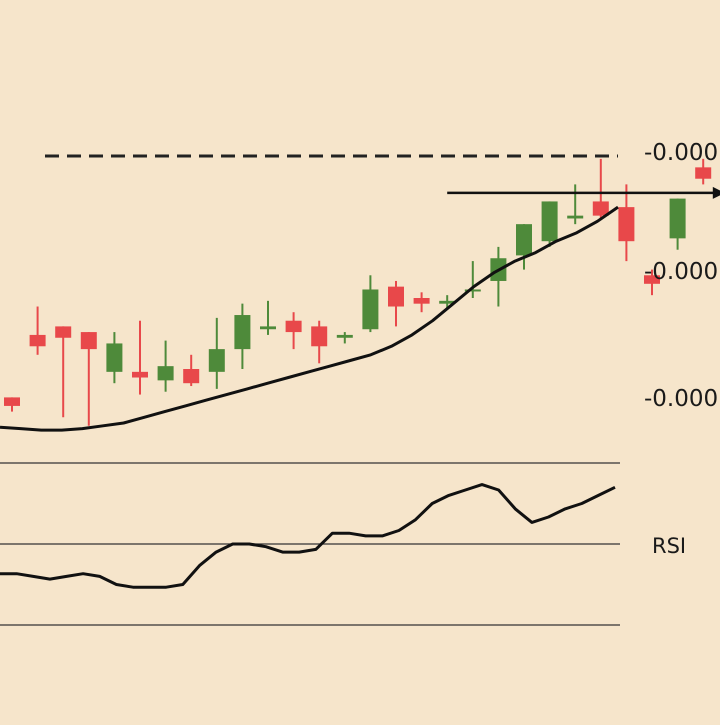  Describe the element at coordinates (308, 536) in the screenshot. I see `rsi-line` at that location.